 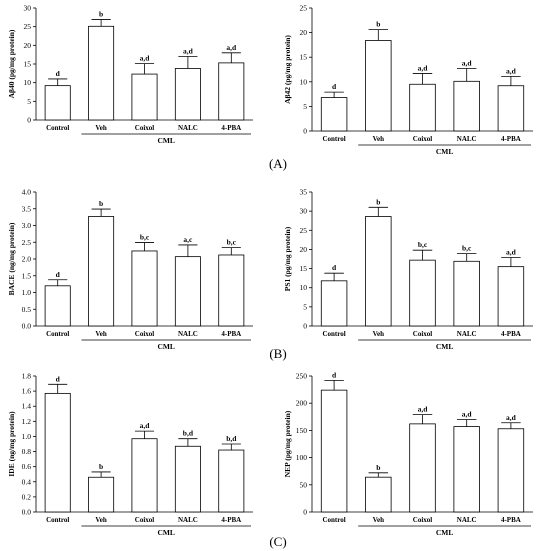 I want to click on y-tick-label: 0.2, so click(x=27, y=496).